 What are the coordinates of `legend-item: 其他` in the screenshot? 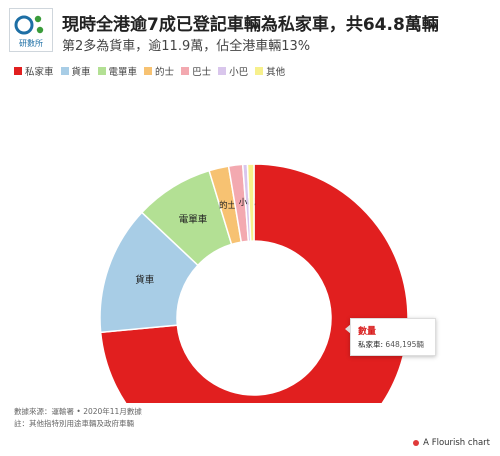 It's located at (270, 71).